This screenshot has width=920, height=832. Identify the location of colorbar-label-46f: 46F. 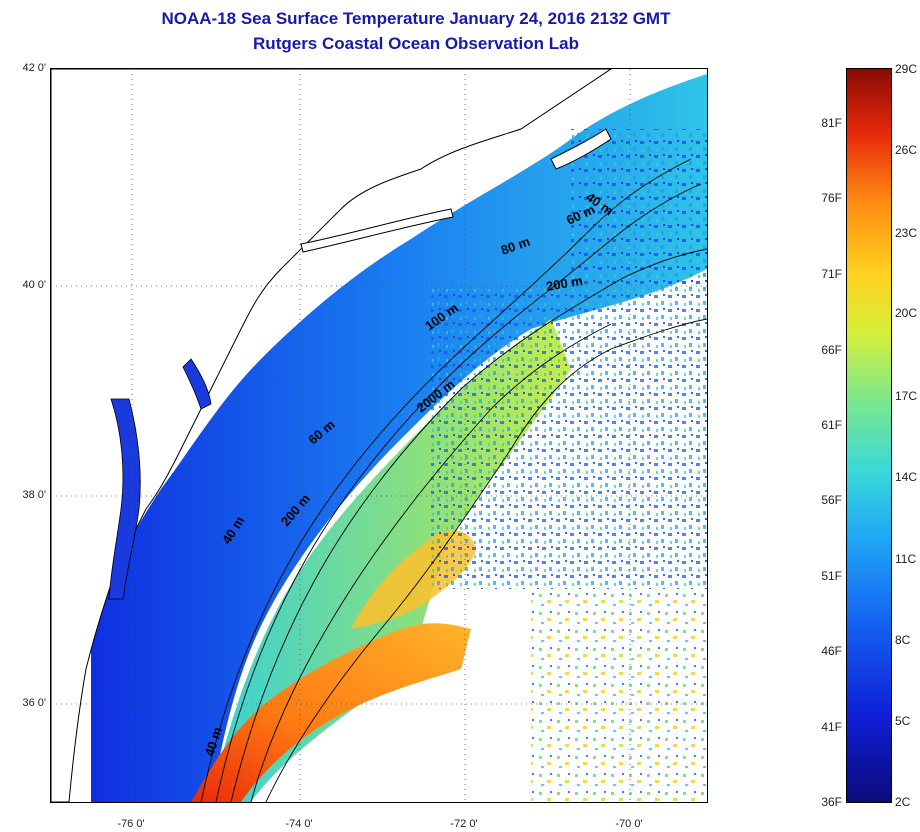
(831, 651).